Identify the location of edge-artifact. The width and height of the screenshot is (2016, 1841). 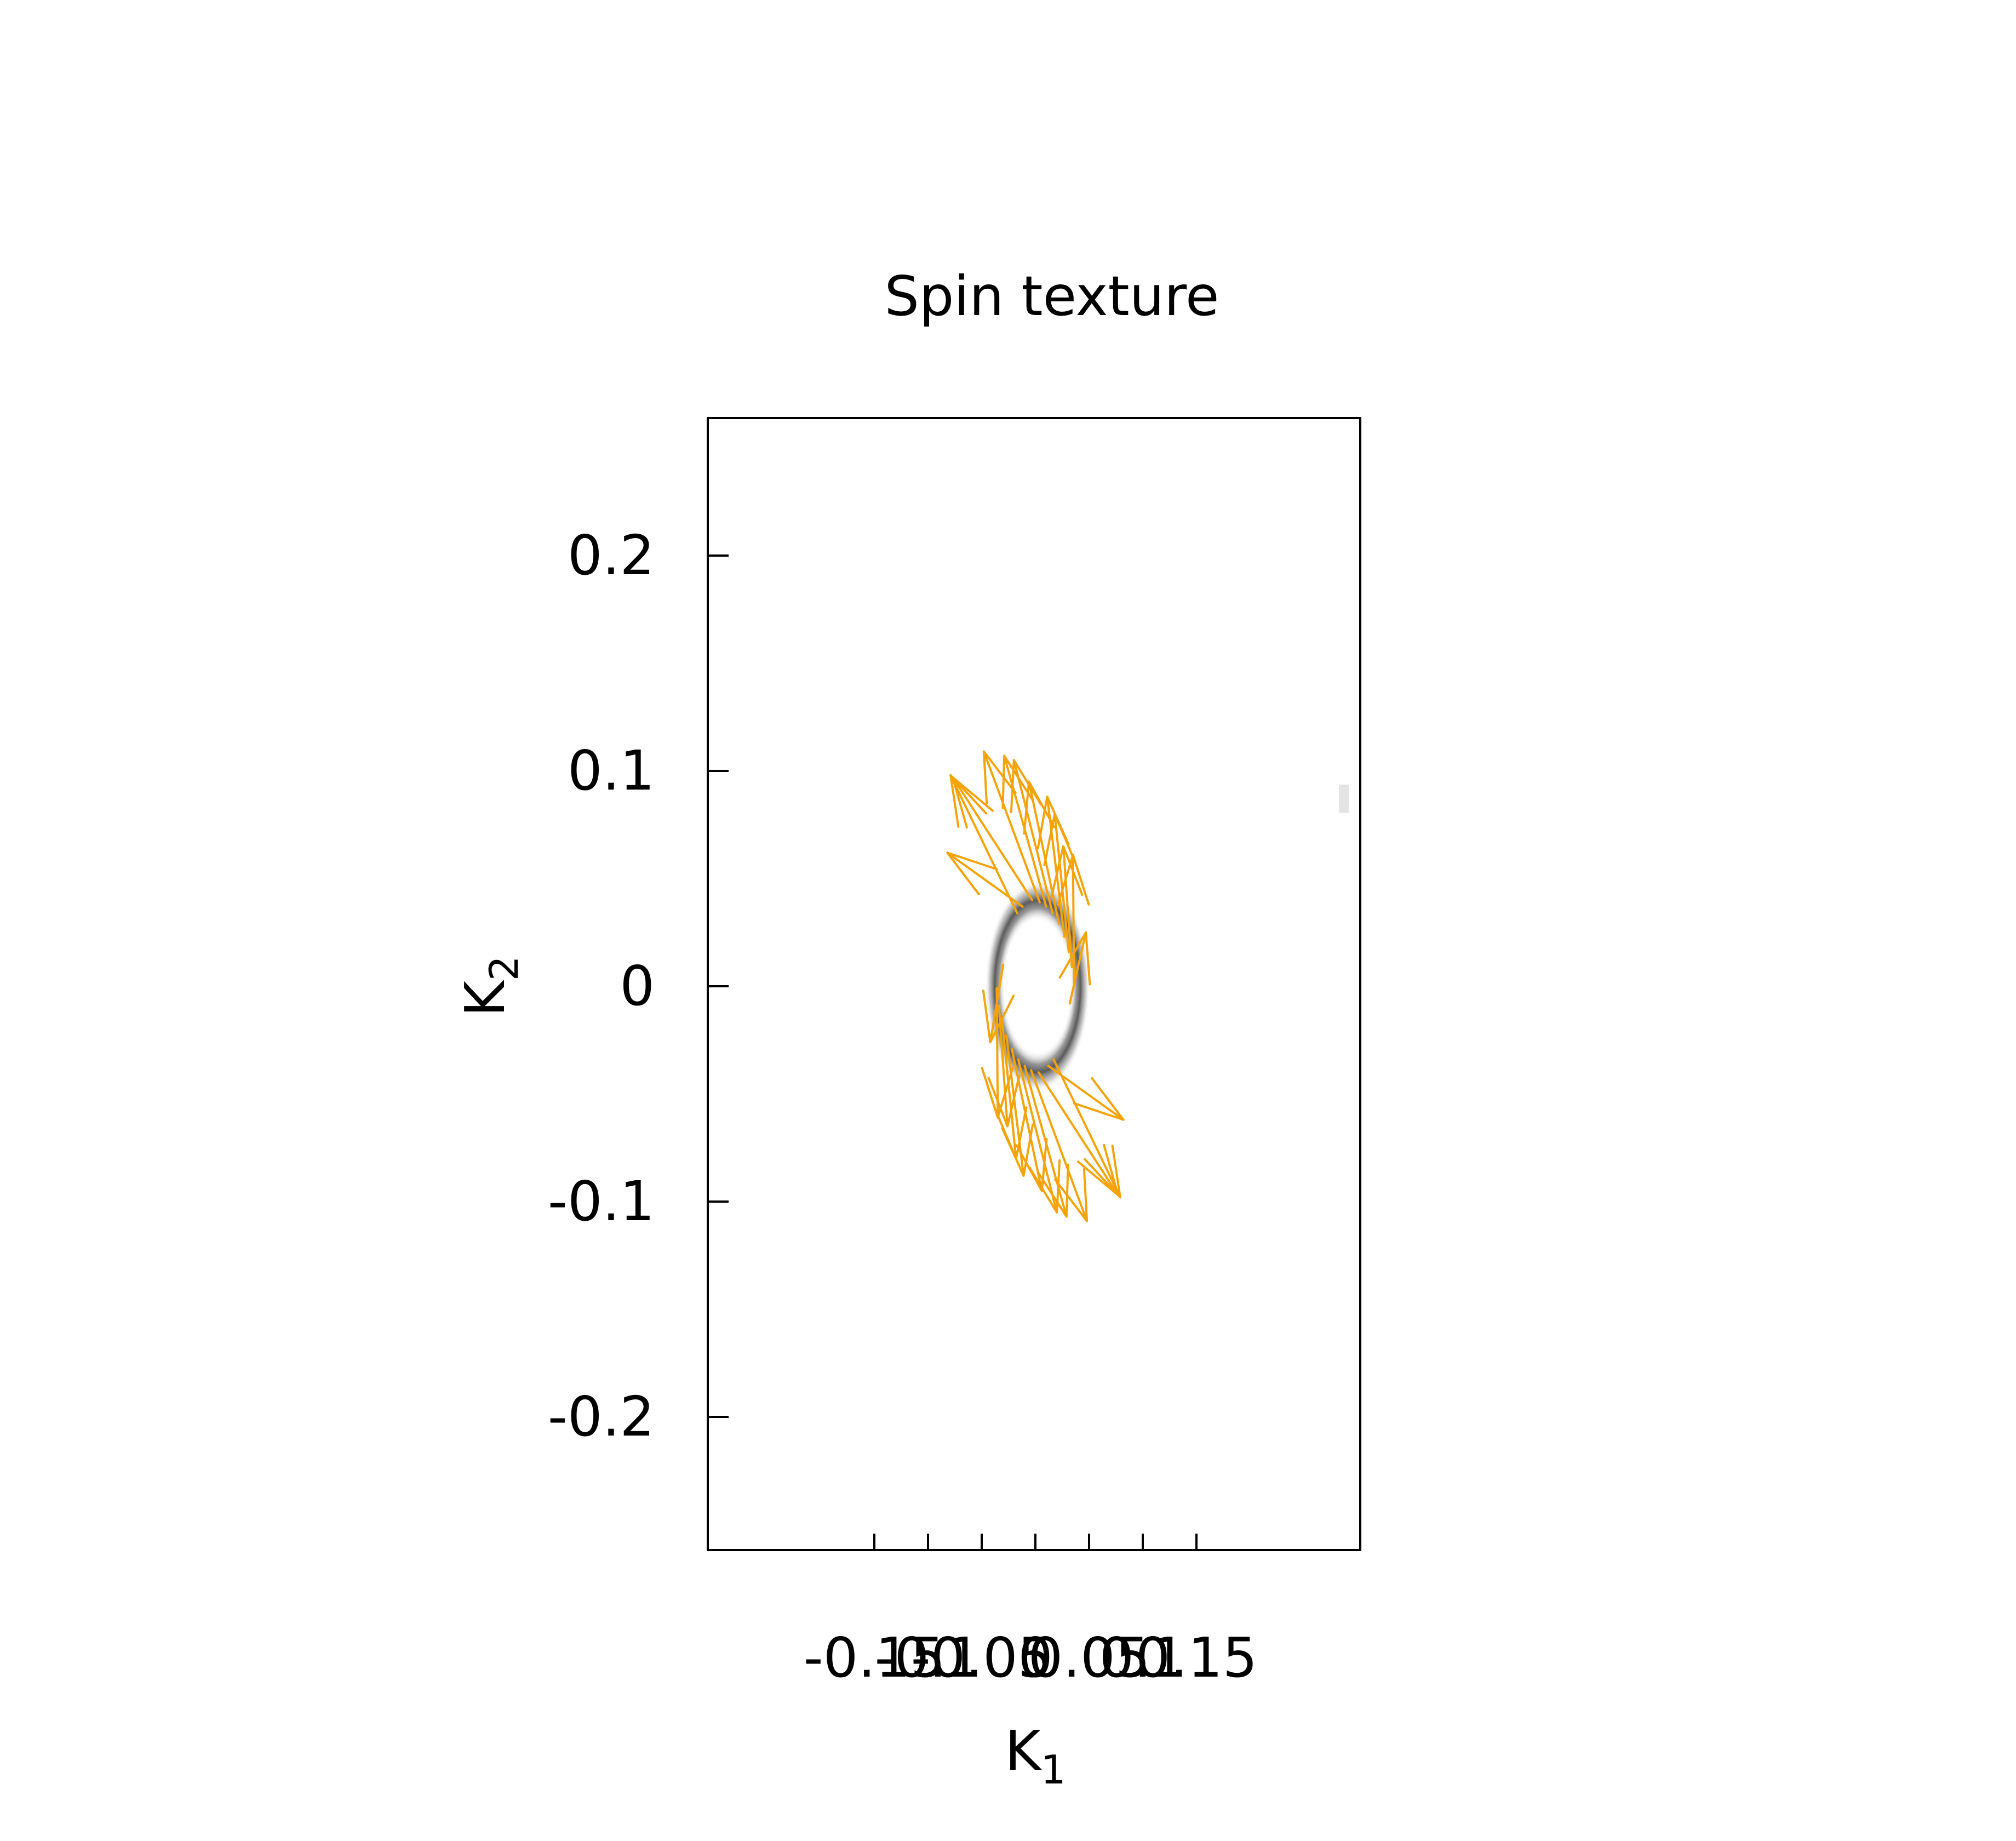
(1344, 799).